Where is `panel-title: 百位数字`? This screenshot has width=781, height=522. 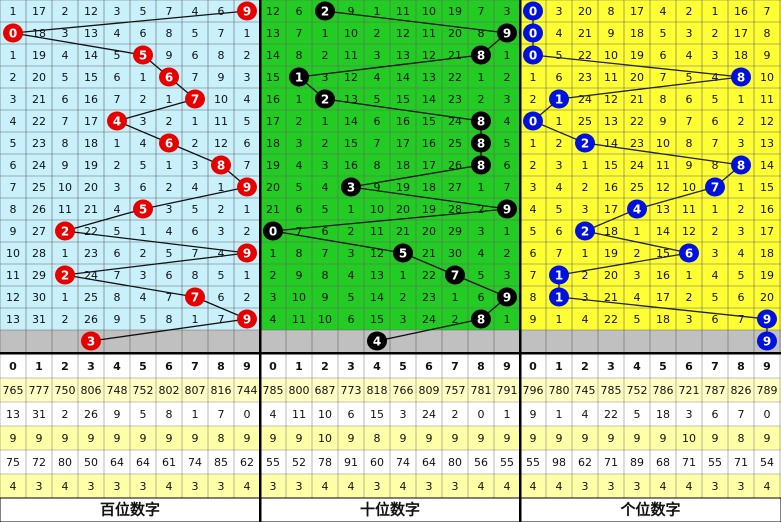
panel-title: 百位数字 is located at coordinates (130, 510).